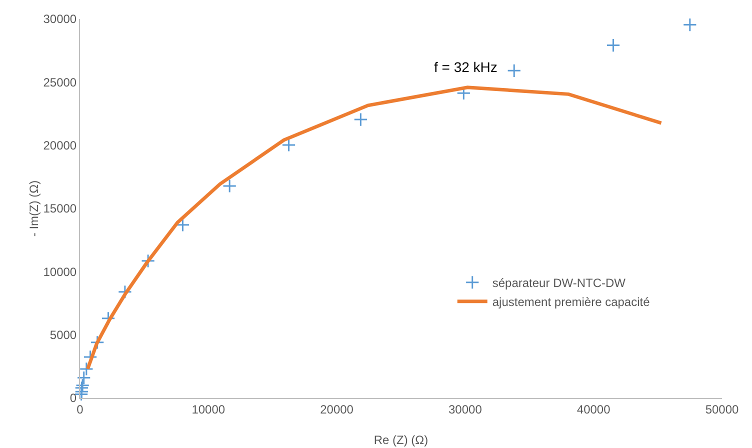  Describe the element at coordinates (337, 409) in the screenshot. I see `x-tick-label: 20000` at that location.